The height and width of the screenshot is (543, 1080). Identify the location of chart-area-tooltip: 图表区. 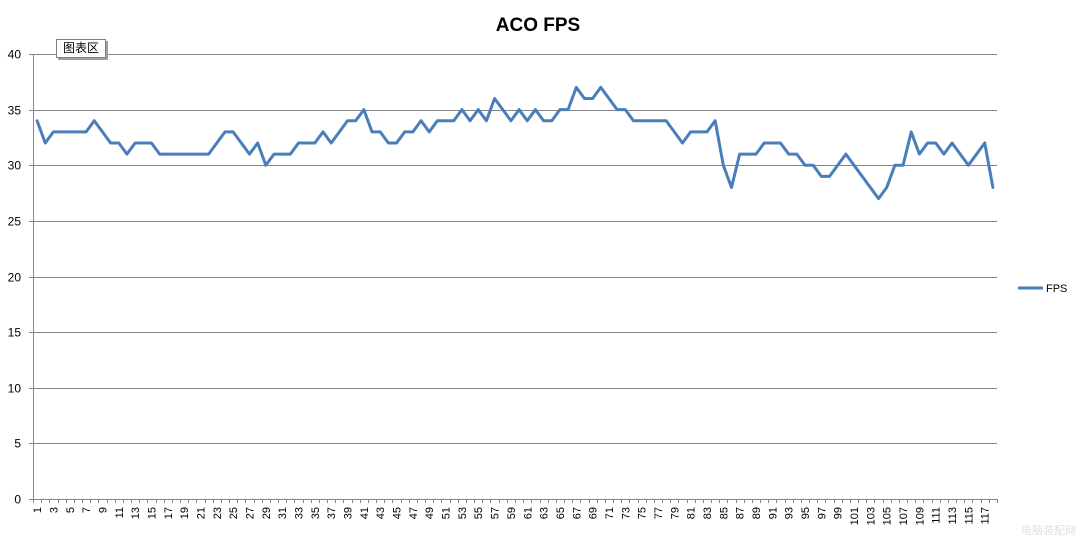
(81, 48).